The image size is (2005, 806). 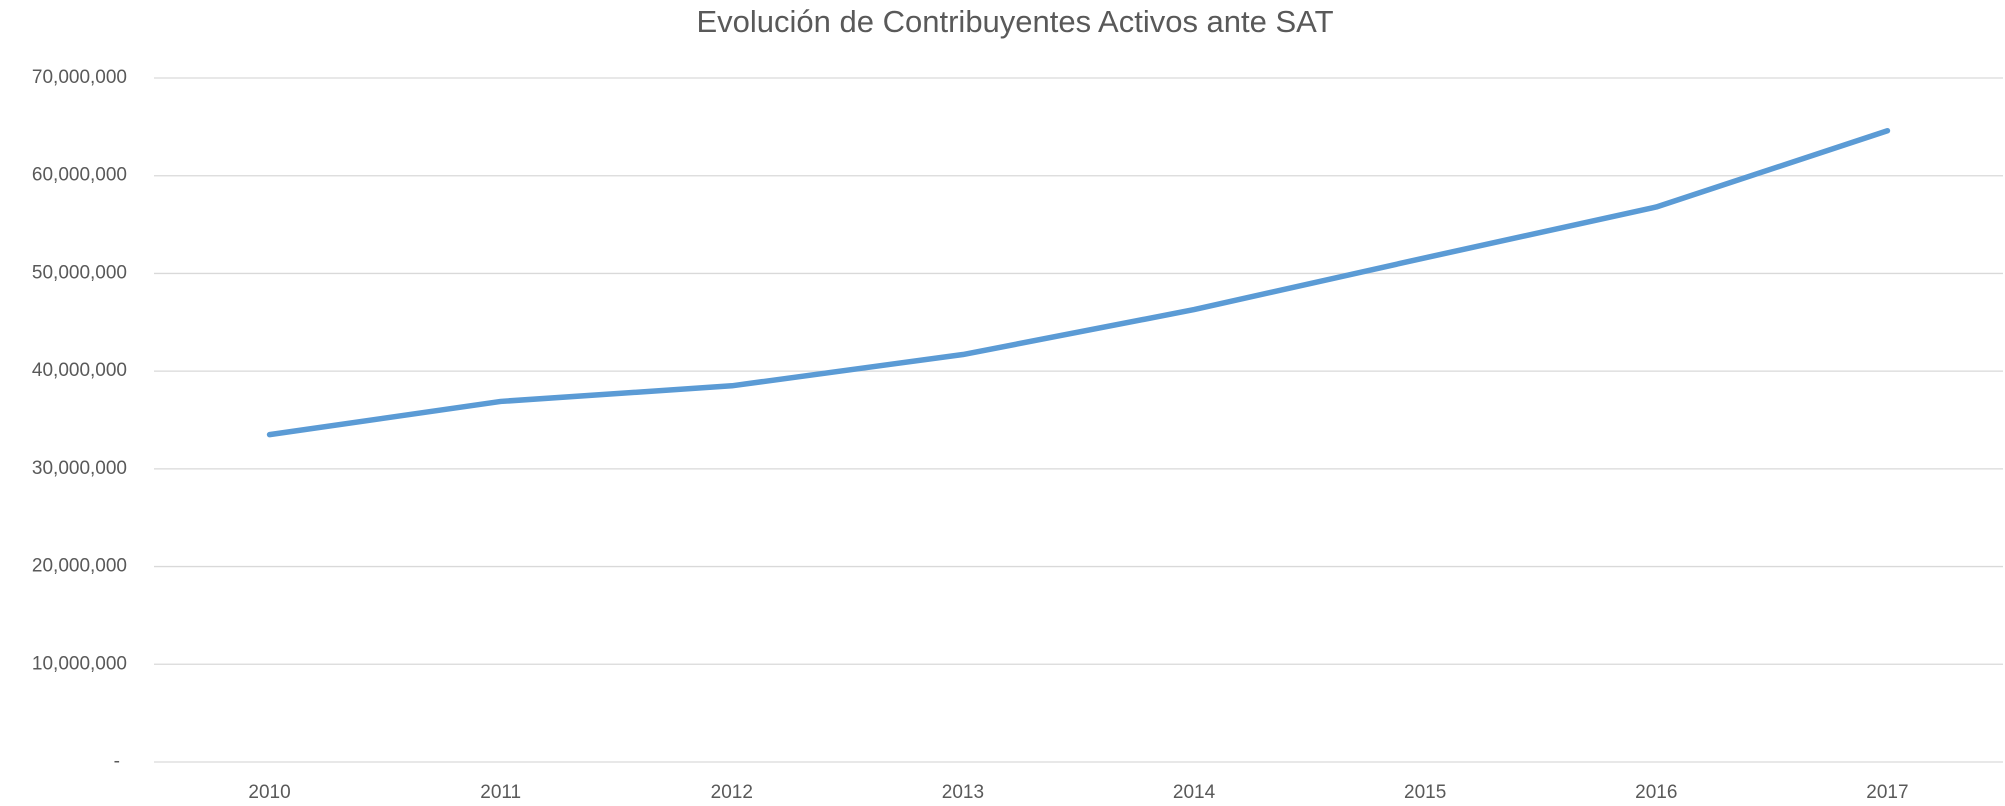 What do you see at coordinates (963, 792) in the screenshot?
I see `x-tick-label: 2013` at bounding box center [963, 792].